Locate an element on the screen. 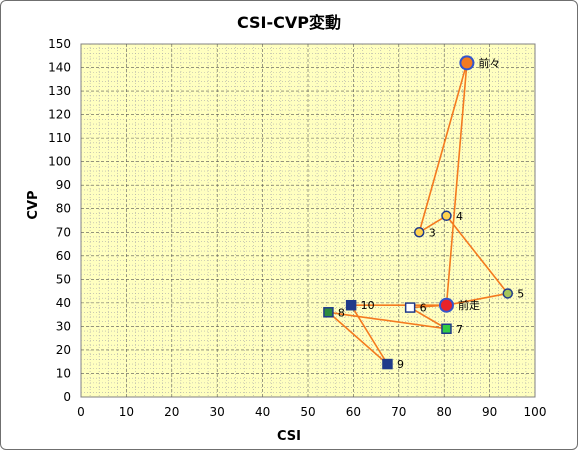 The height and width of the screenshot is (450, 578). point-label: 7 is located at coordinates (459, 329).